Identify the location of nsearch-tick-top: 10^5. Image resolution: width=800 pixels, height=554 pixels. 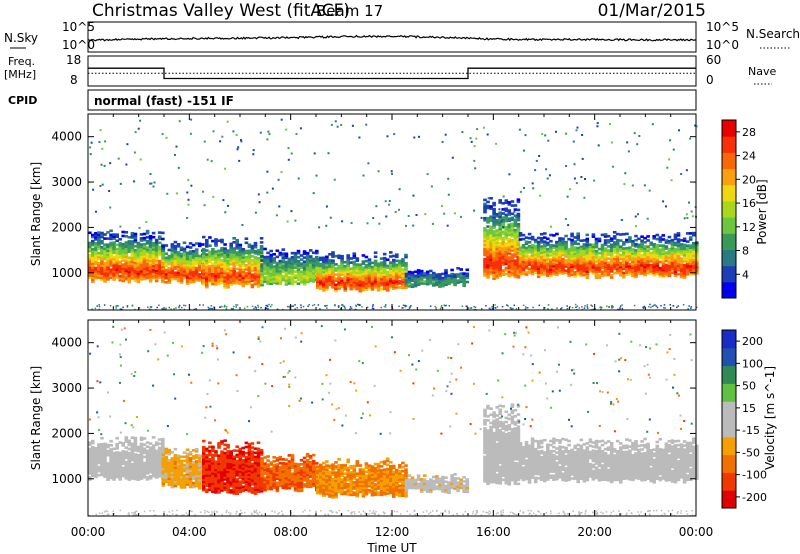
(722, 27).